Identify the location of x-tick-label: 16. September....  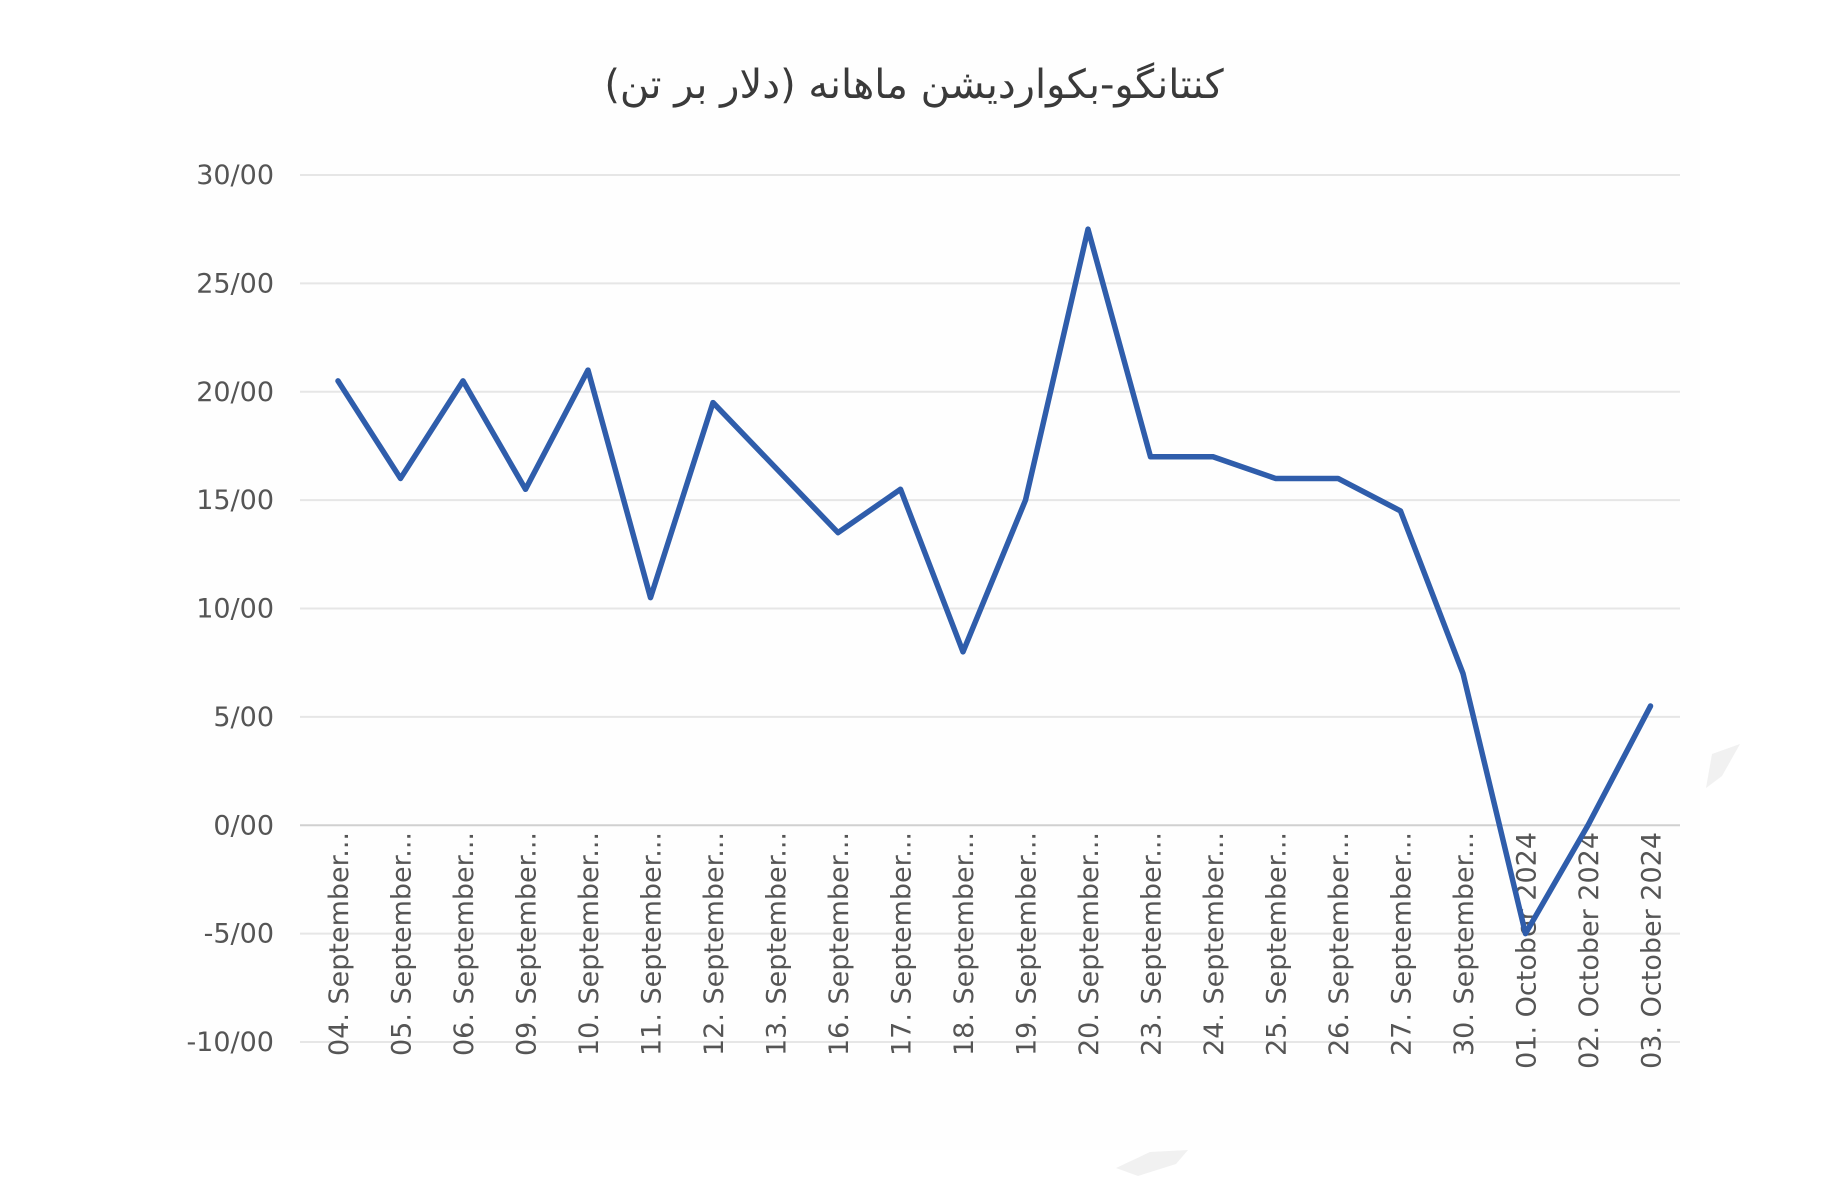
(839, 944).